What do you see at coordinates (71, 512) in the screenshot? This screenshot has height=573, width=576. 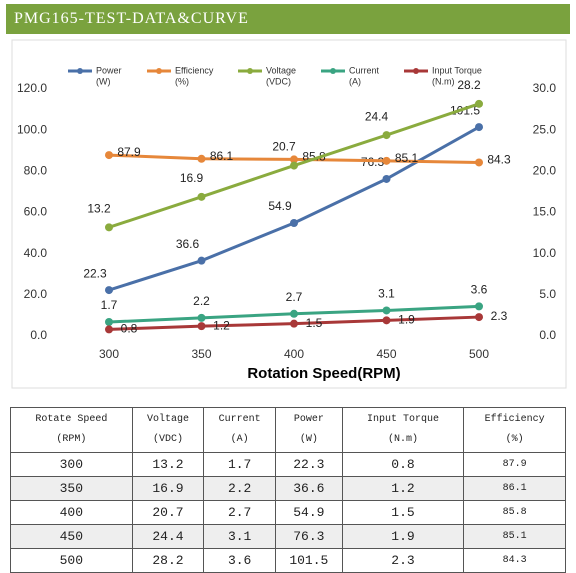 I see `table-cell: 400` at bounding box center [71, 512].